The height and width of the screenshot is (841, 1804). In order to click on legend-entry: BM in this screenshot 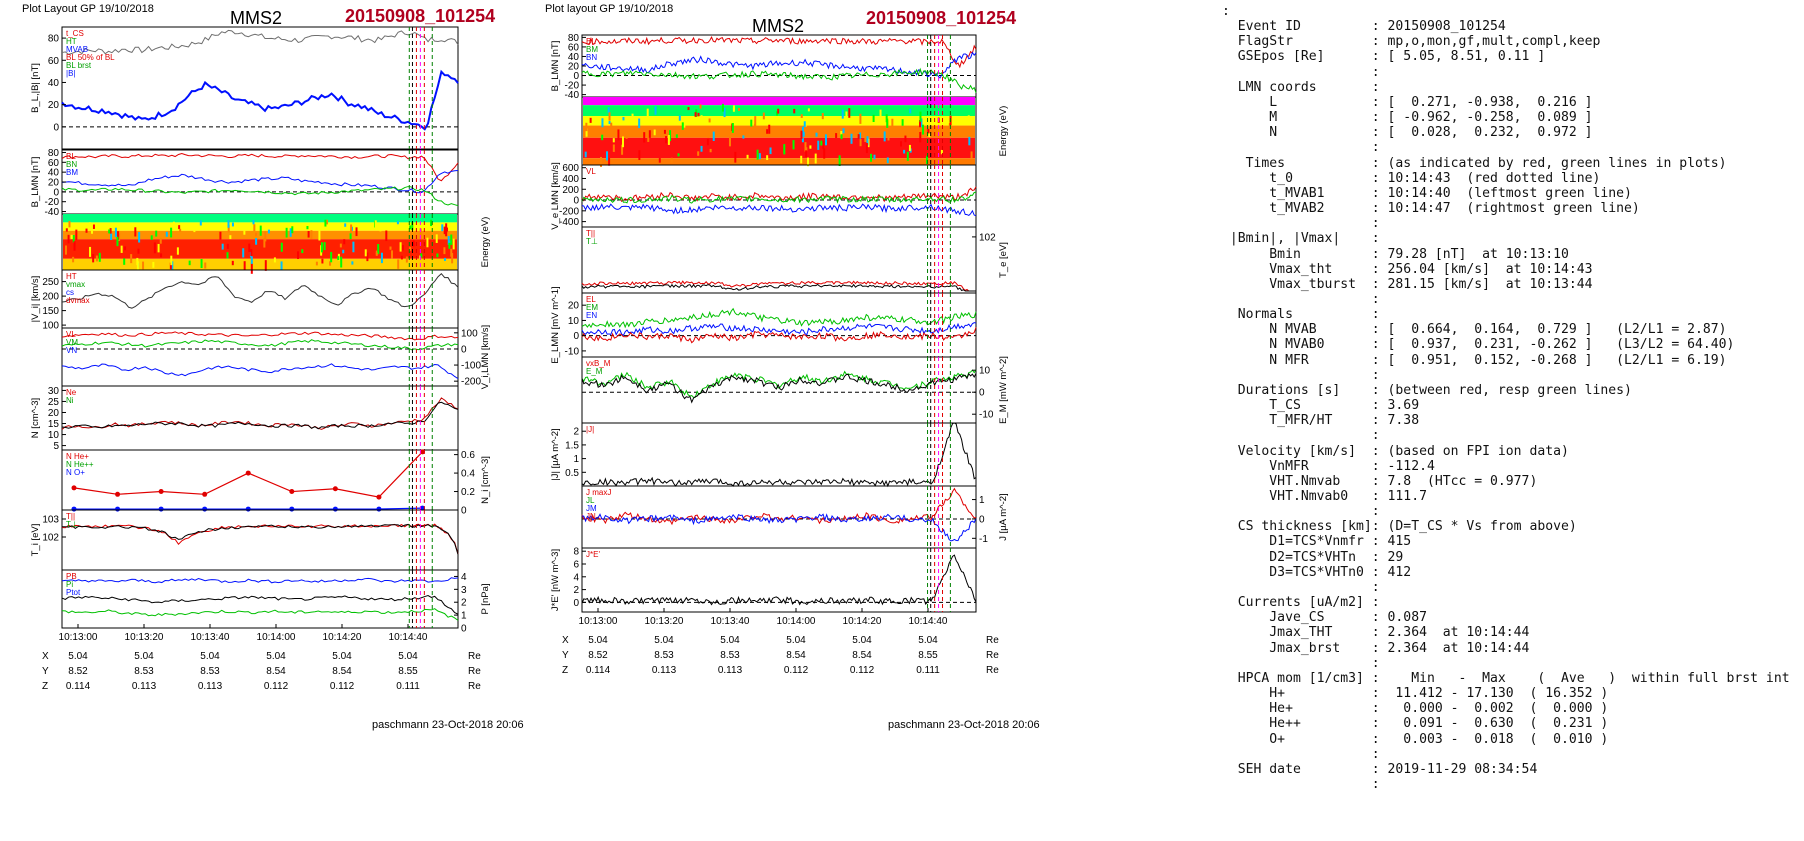, I will do `click(592, 49)`.